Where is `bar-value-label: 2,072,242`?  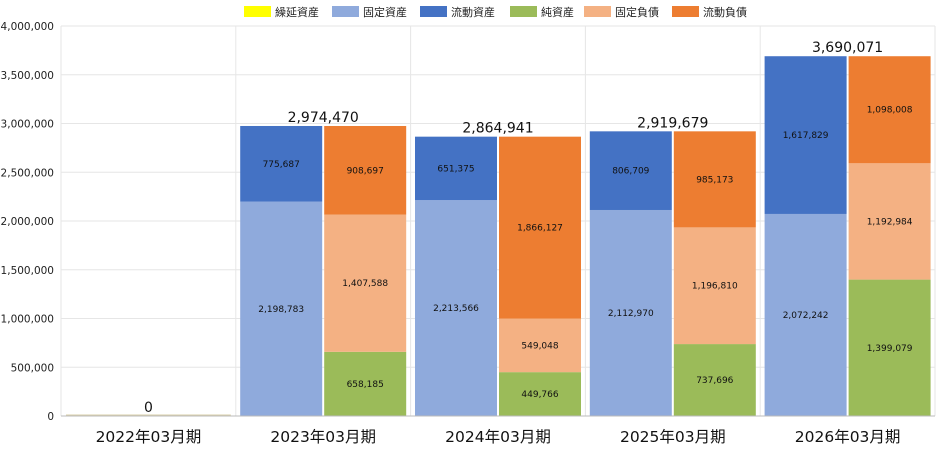
bar-value-label: 2,072,242 is located at coordinates (806, 316).